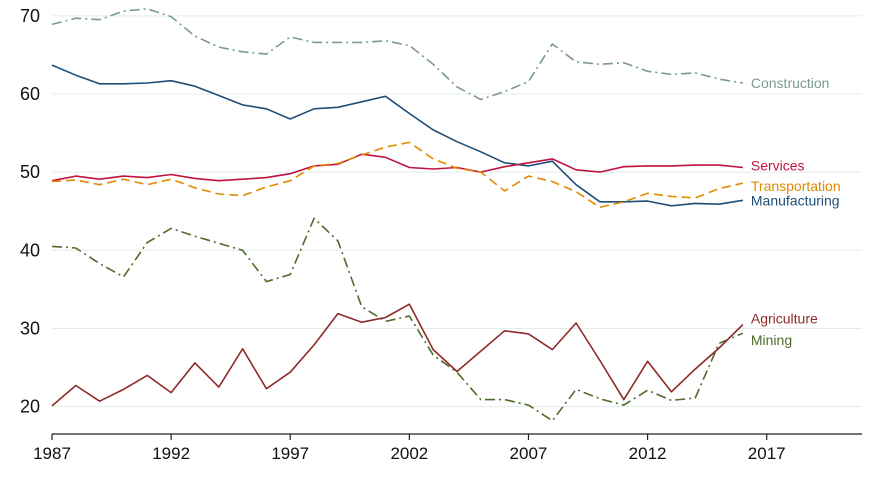 The image size is (885, 484). What do you see at coordinates (796, 186) in the screenshot?
I see `series-label-transportation: Transportation` at bounding box center [796, 186].